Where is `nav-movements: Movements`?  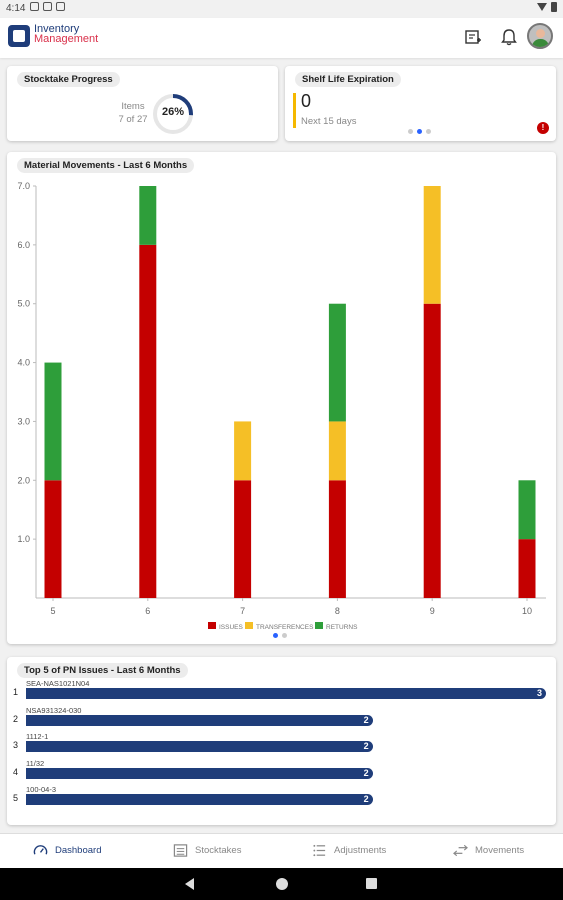 nav-movements: Movements is located at coordinates (488, 850).